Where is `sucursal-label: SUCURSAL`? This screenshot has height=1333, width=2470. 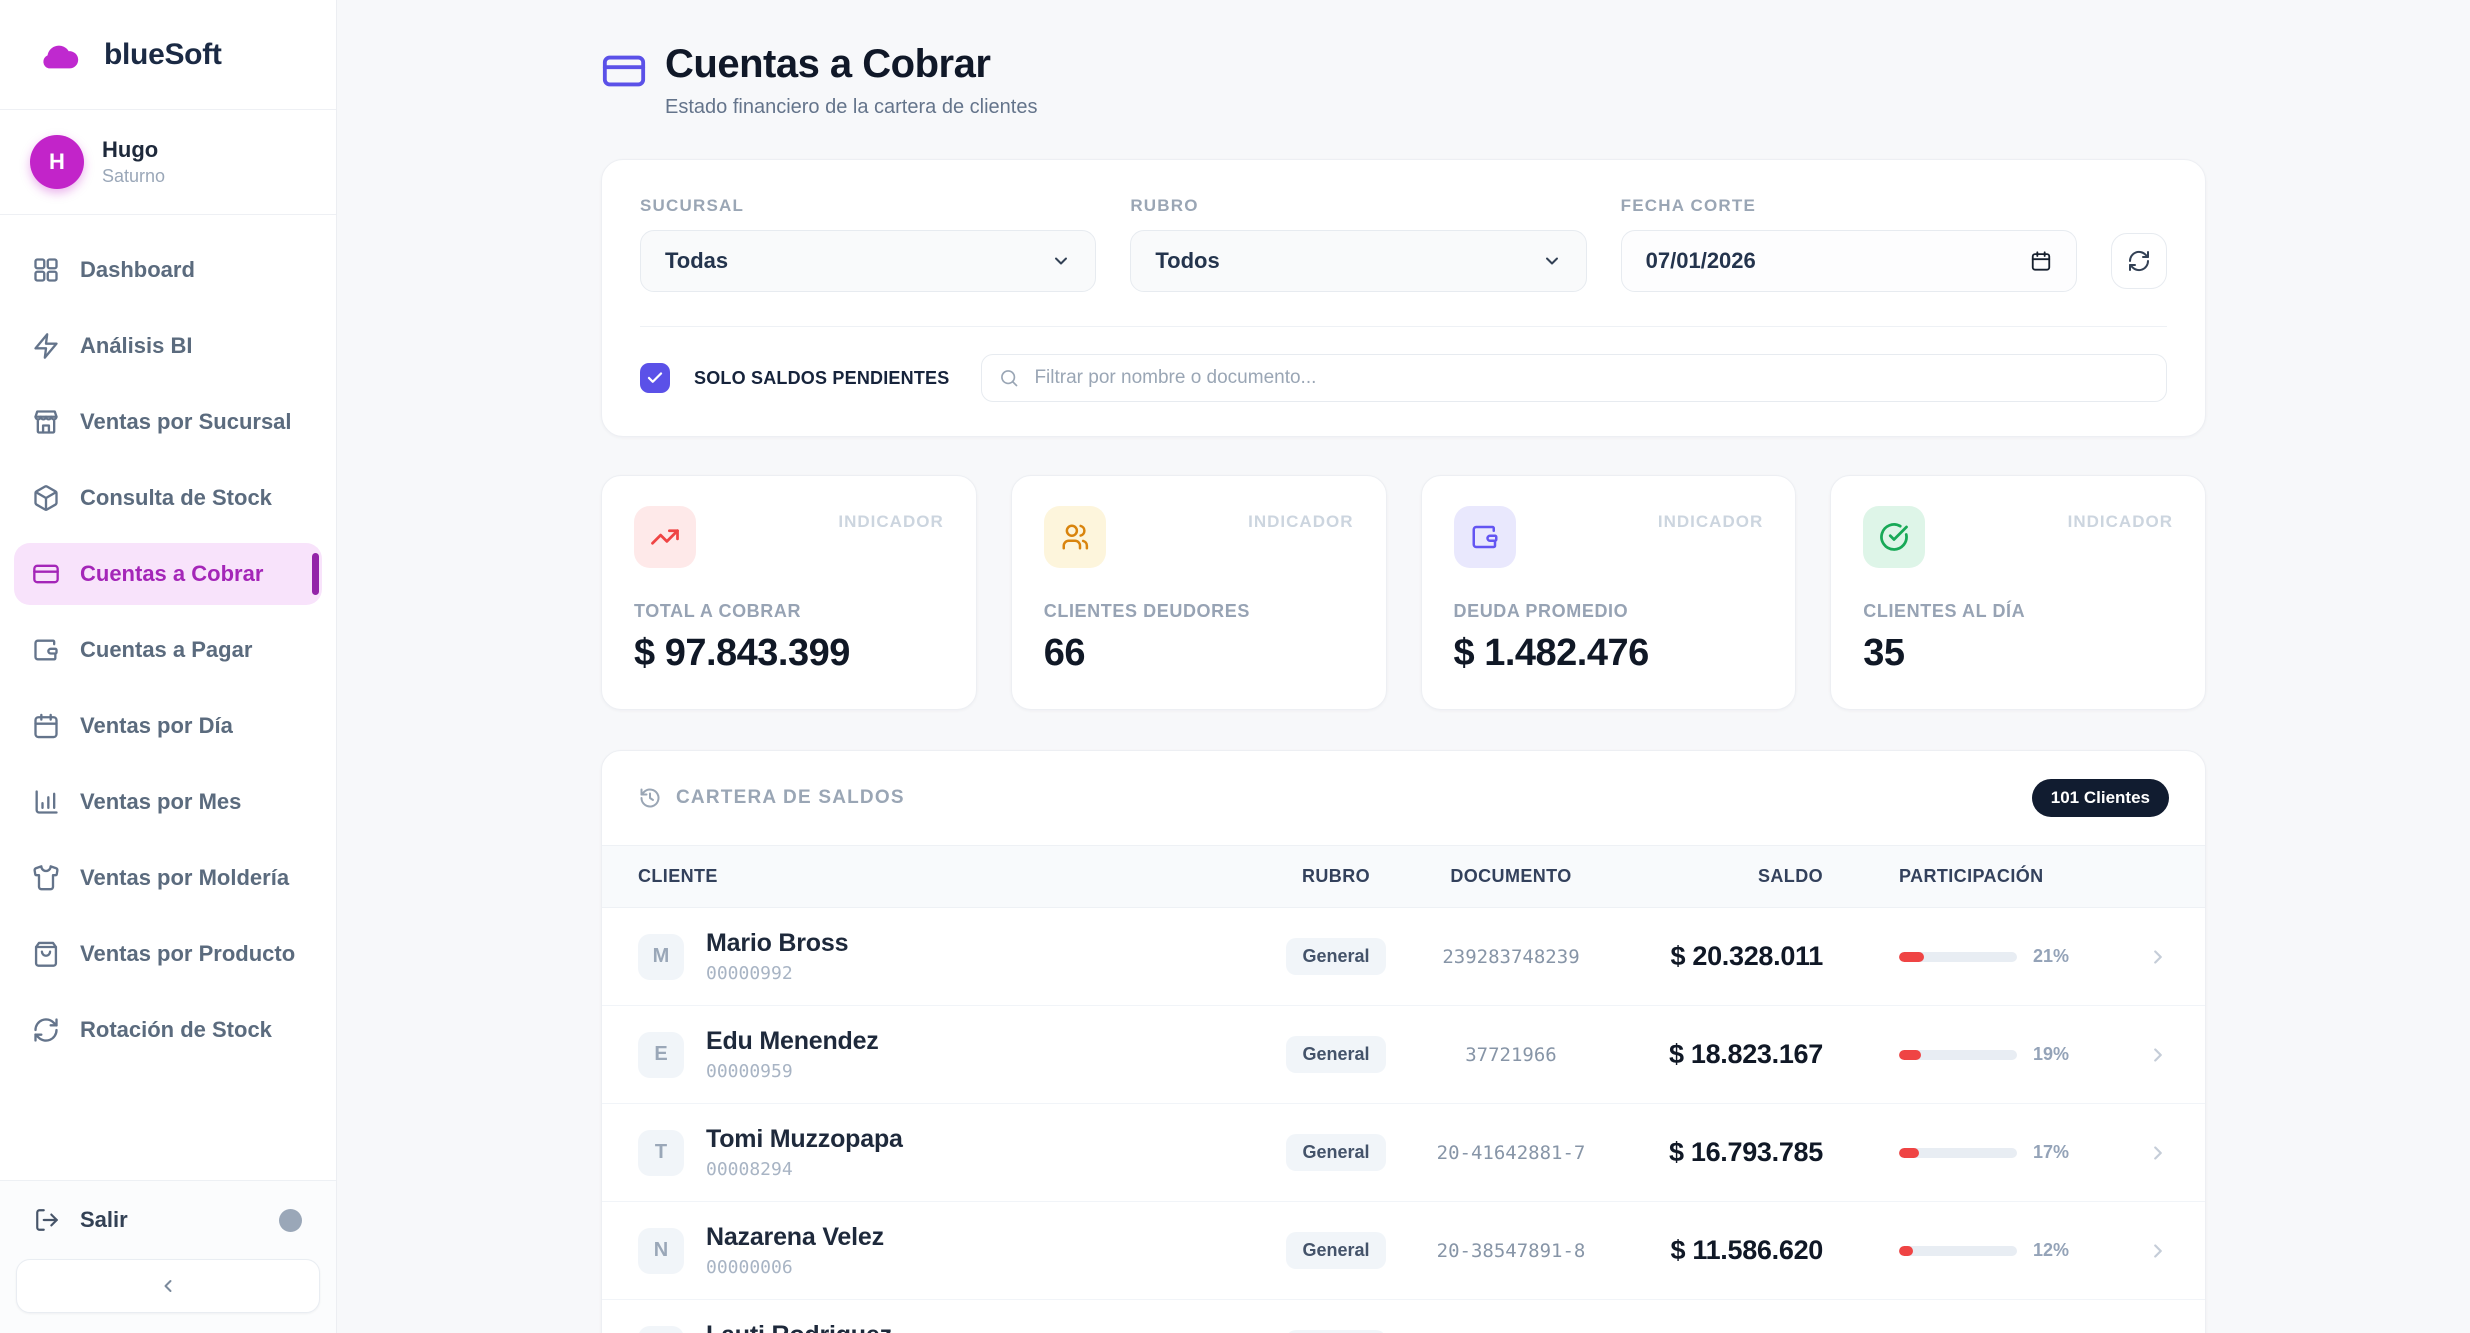 sucursal-label: SUCURSAL is located at coordinates (692, 205).